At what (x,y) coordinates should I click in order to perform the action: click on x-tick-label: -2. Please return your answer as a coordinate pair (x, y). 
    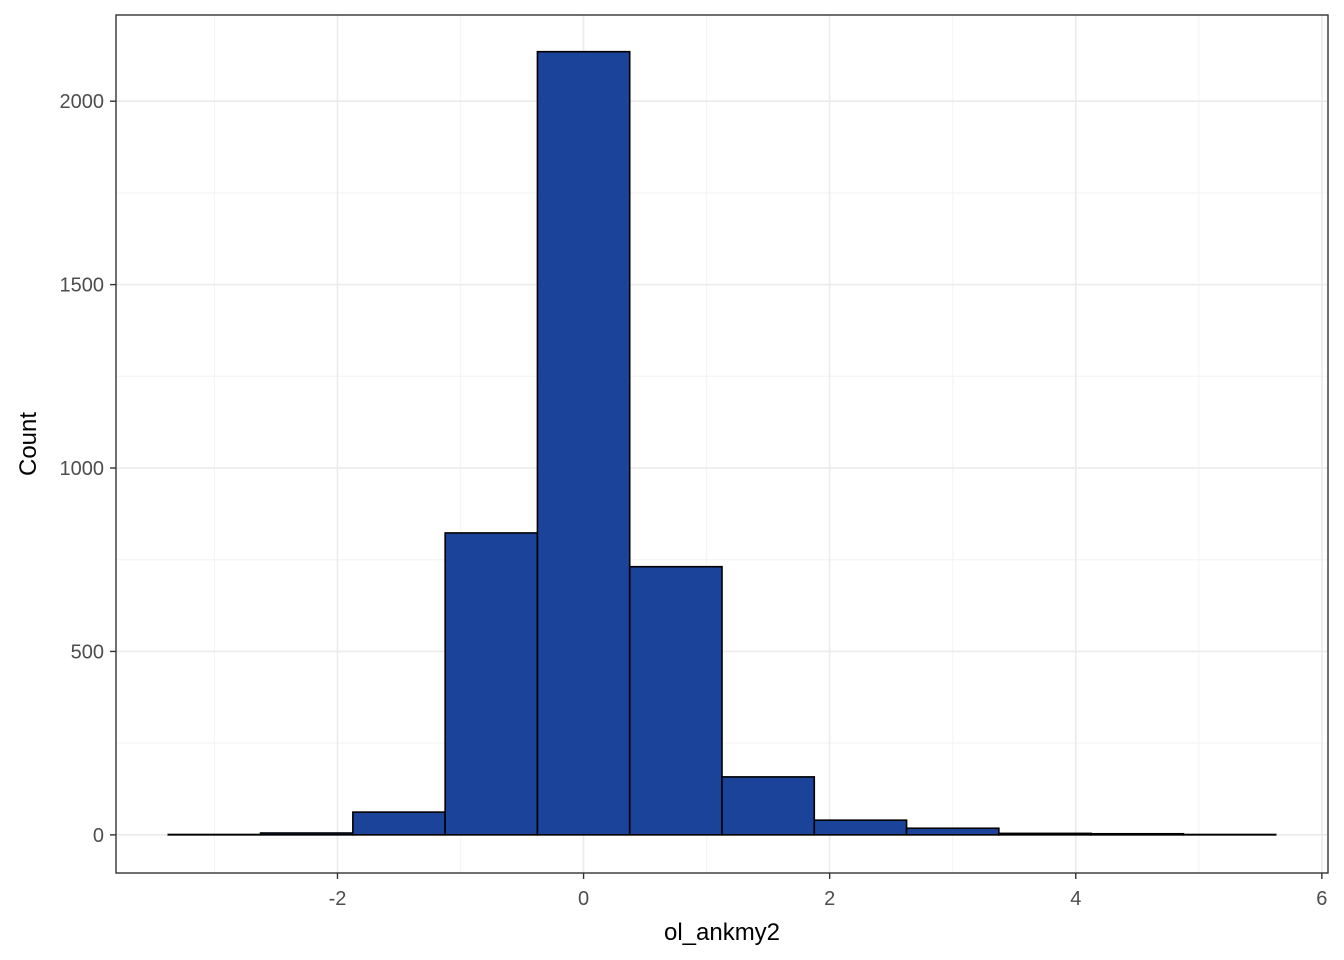
    Looking at the image, I should click on (338, 899).